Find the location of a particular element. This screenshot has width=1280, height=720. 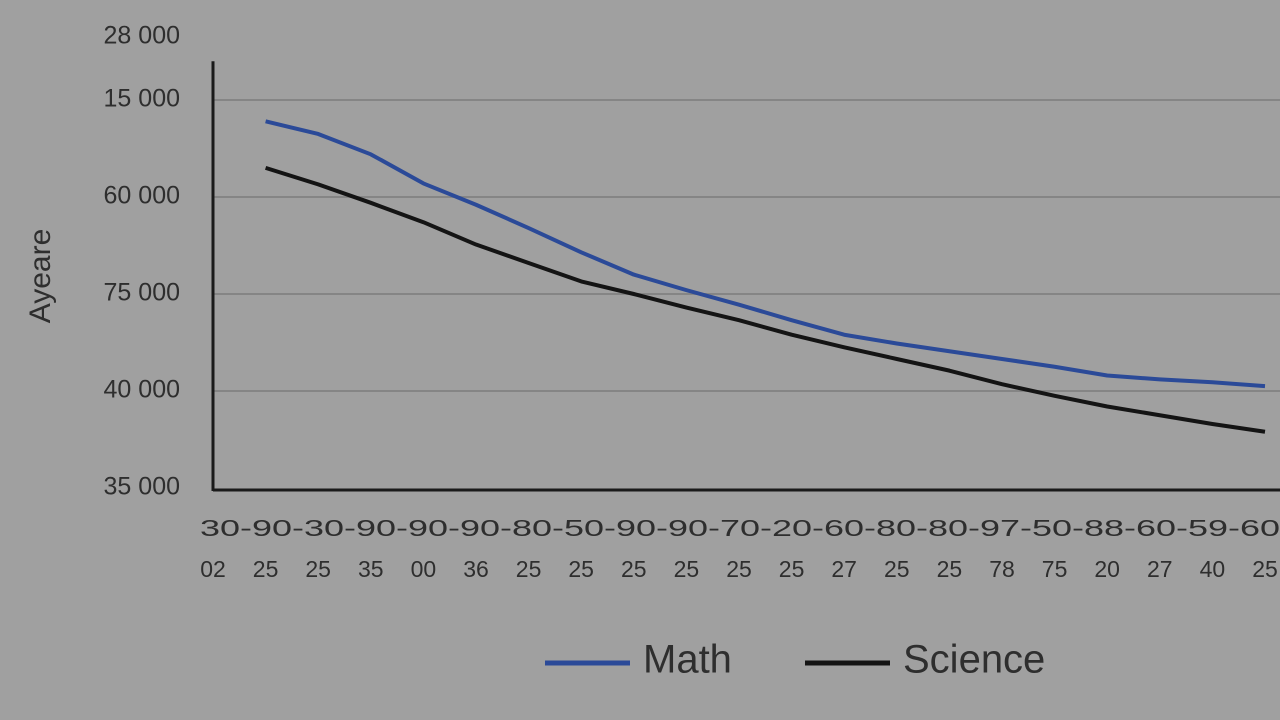

legend-label: Science is located at coordinates (974, 660).